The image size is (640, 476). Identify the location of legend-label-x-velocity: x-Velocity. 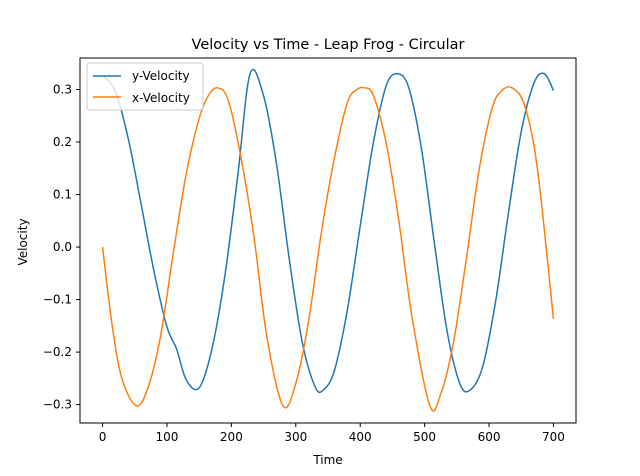
(161, 98).